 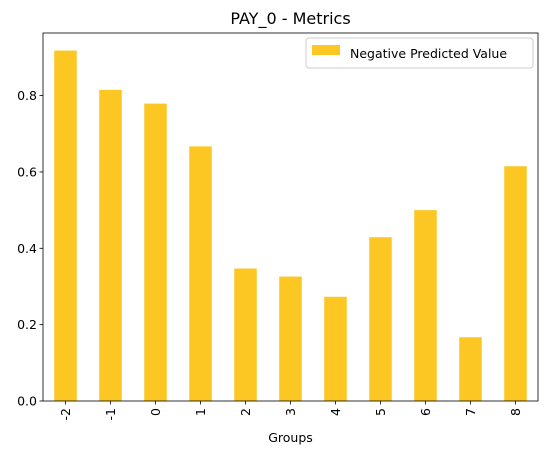 What do you see at coordinates (290, 437) in the screenshot?
I see `x-axis-label: Groups` at bounding box center [290, 437].